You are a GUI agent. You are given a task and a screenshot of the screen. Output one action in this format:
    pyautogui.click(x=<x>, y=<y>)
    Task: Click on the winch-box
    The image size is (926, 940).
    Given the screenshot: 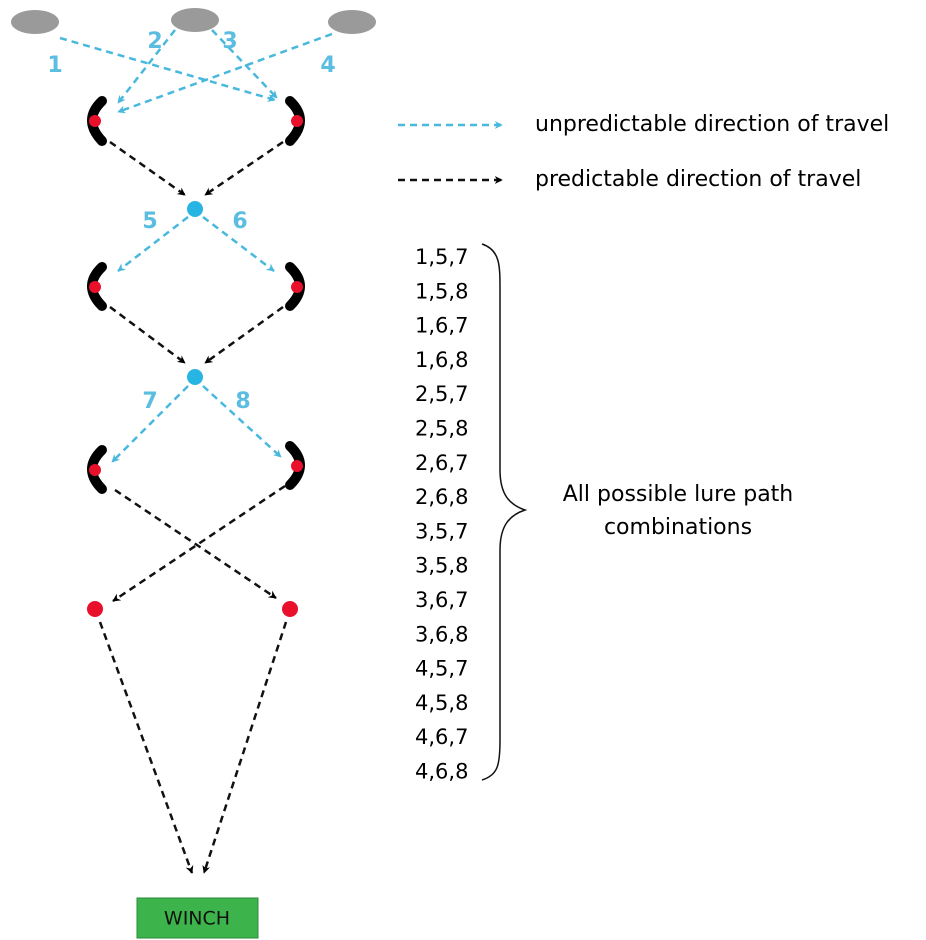 What is the action you would take?
    pyautogui.click(x=197, y=918)
    